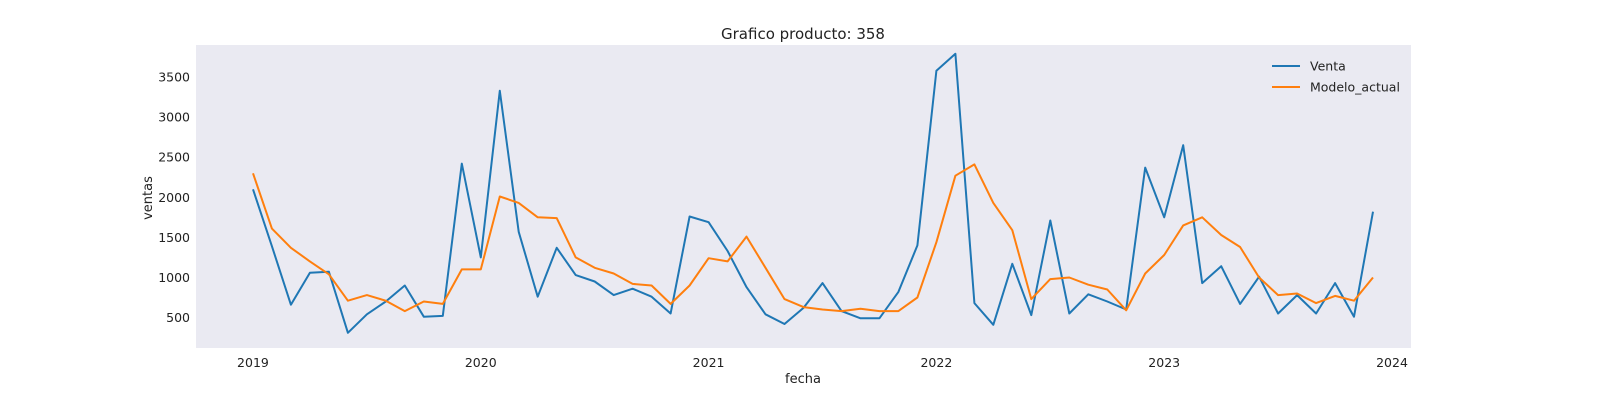  Describe the element at coordinates (822, 362) in the screenshot. I see `x-axis-ticks: 2019 2020 2021 2022 2023 2024` at that location.